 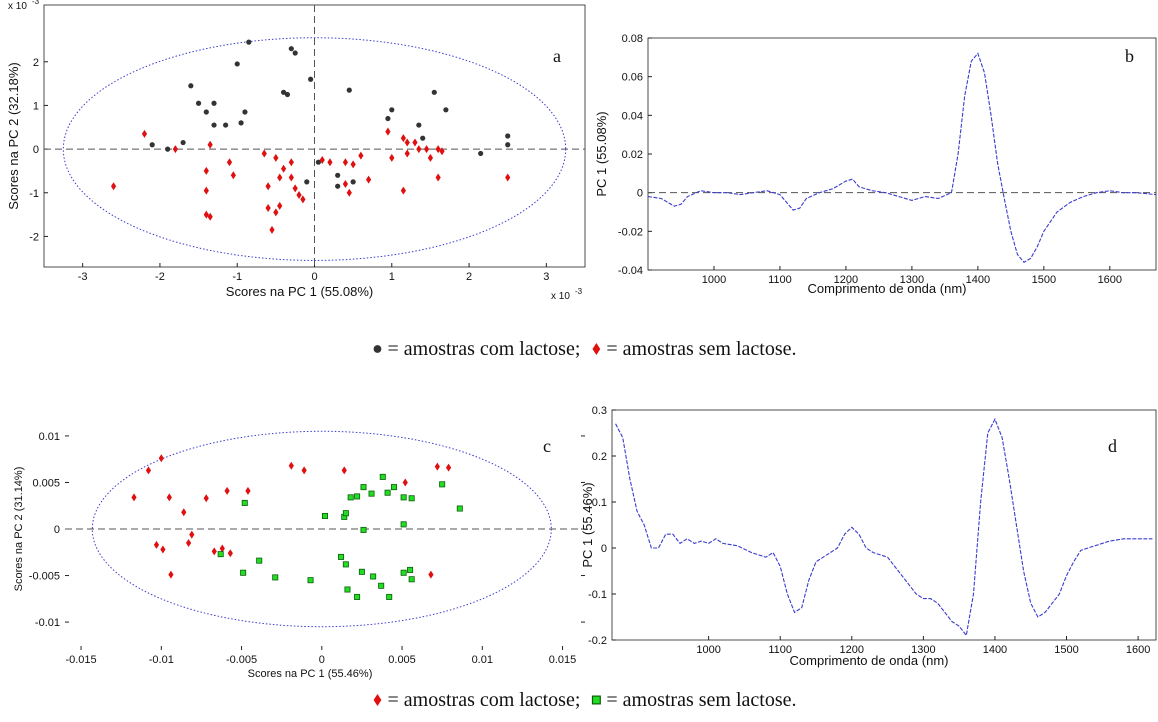 I want to click on y-tick-label: 0.02, so click(x=632, y=155).